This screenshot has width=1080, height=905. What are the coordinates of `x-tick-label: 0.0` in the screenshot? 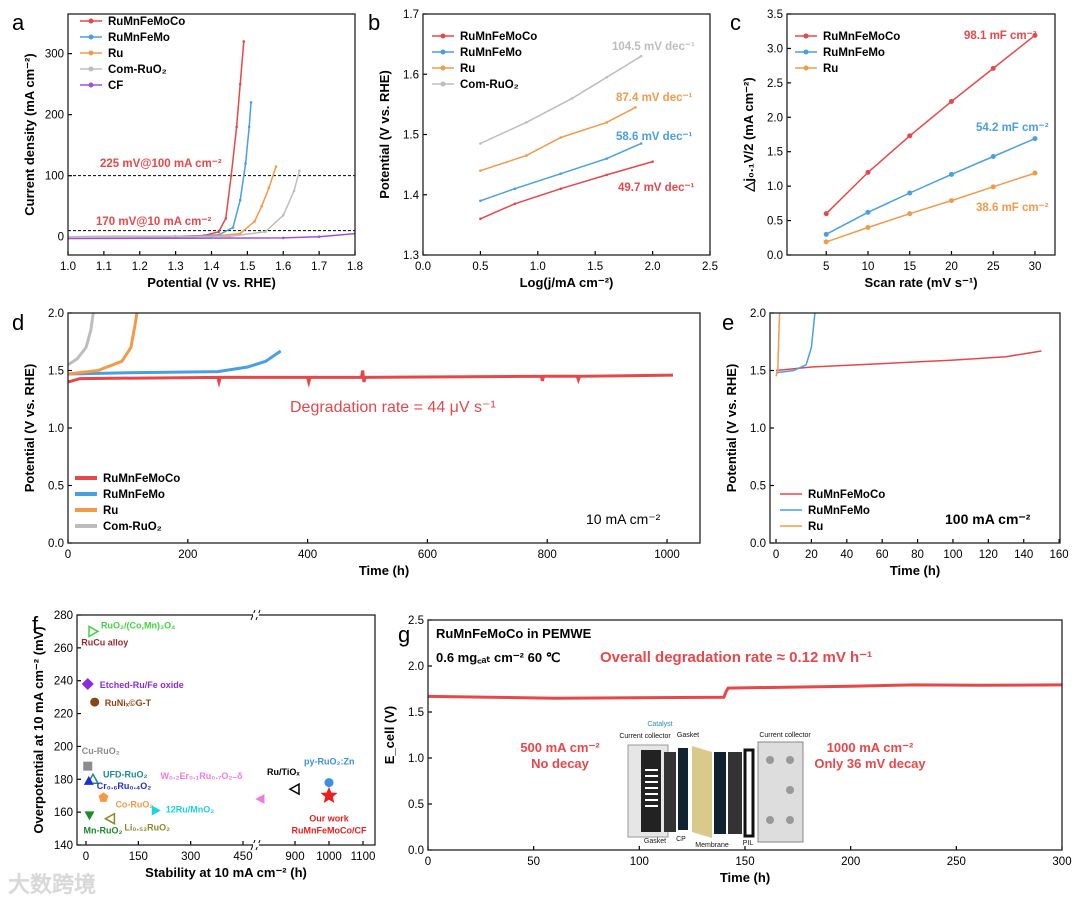 It's located at (423, 267).